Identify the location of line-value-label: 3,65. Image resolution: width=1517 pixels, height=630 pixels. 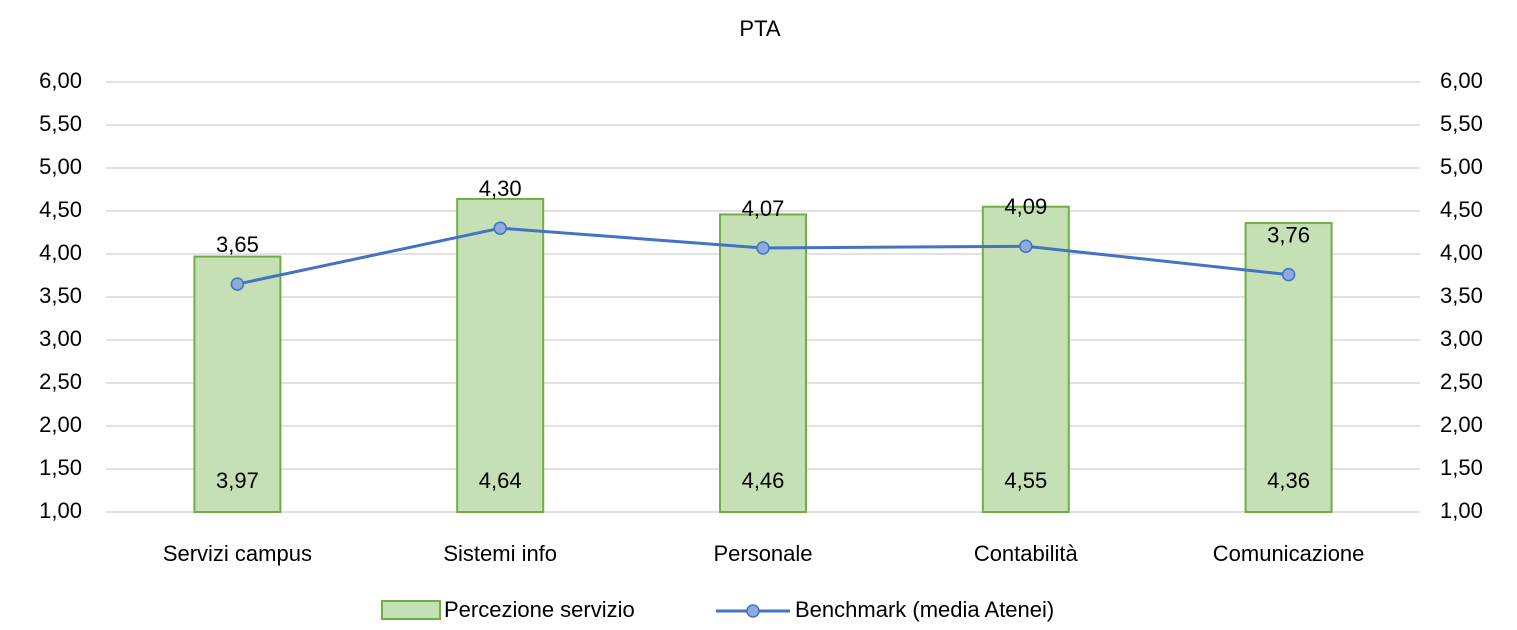
(237, 244).